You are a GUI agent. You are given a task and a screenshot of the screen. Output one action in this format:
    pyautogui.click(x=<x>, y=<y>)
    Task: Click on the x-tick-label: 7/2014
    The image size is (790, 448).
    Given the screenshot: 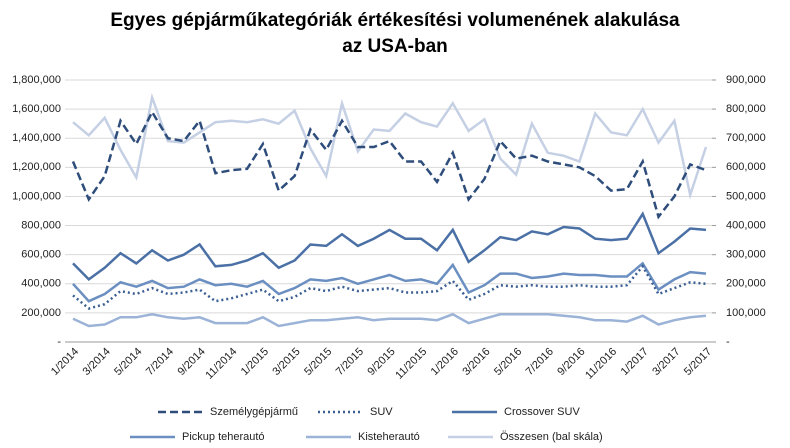 What is the action you would take?
    pyautogui.click(x=160, y=362)
    